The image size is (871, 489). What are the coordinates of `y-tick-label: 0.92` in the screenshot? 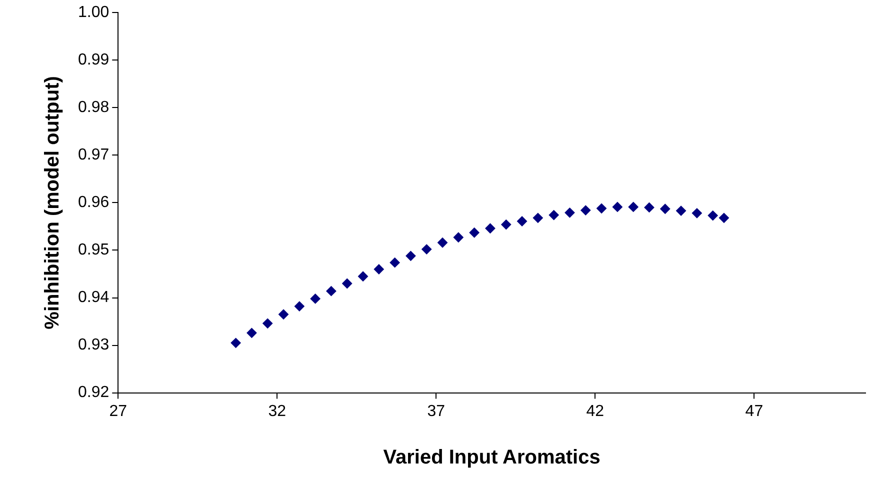 It's located at (94, 393).